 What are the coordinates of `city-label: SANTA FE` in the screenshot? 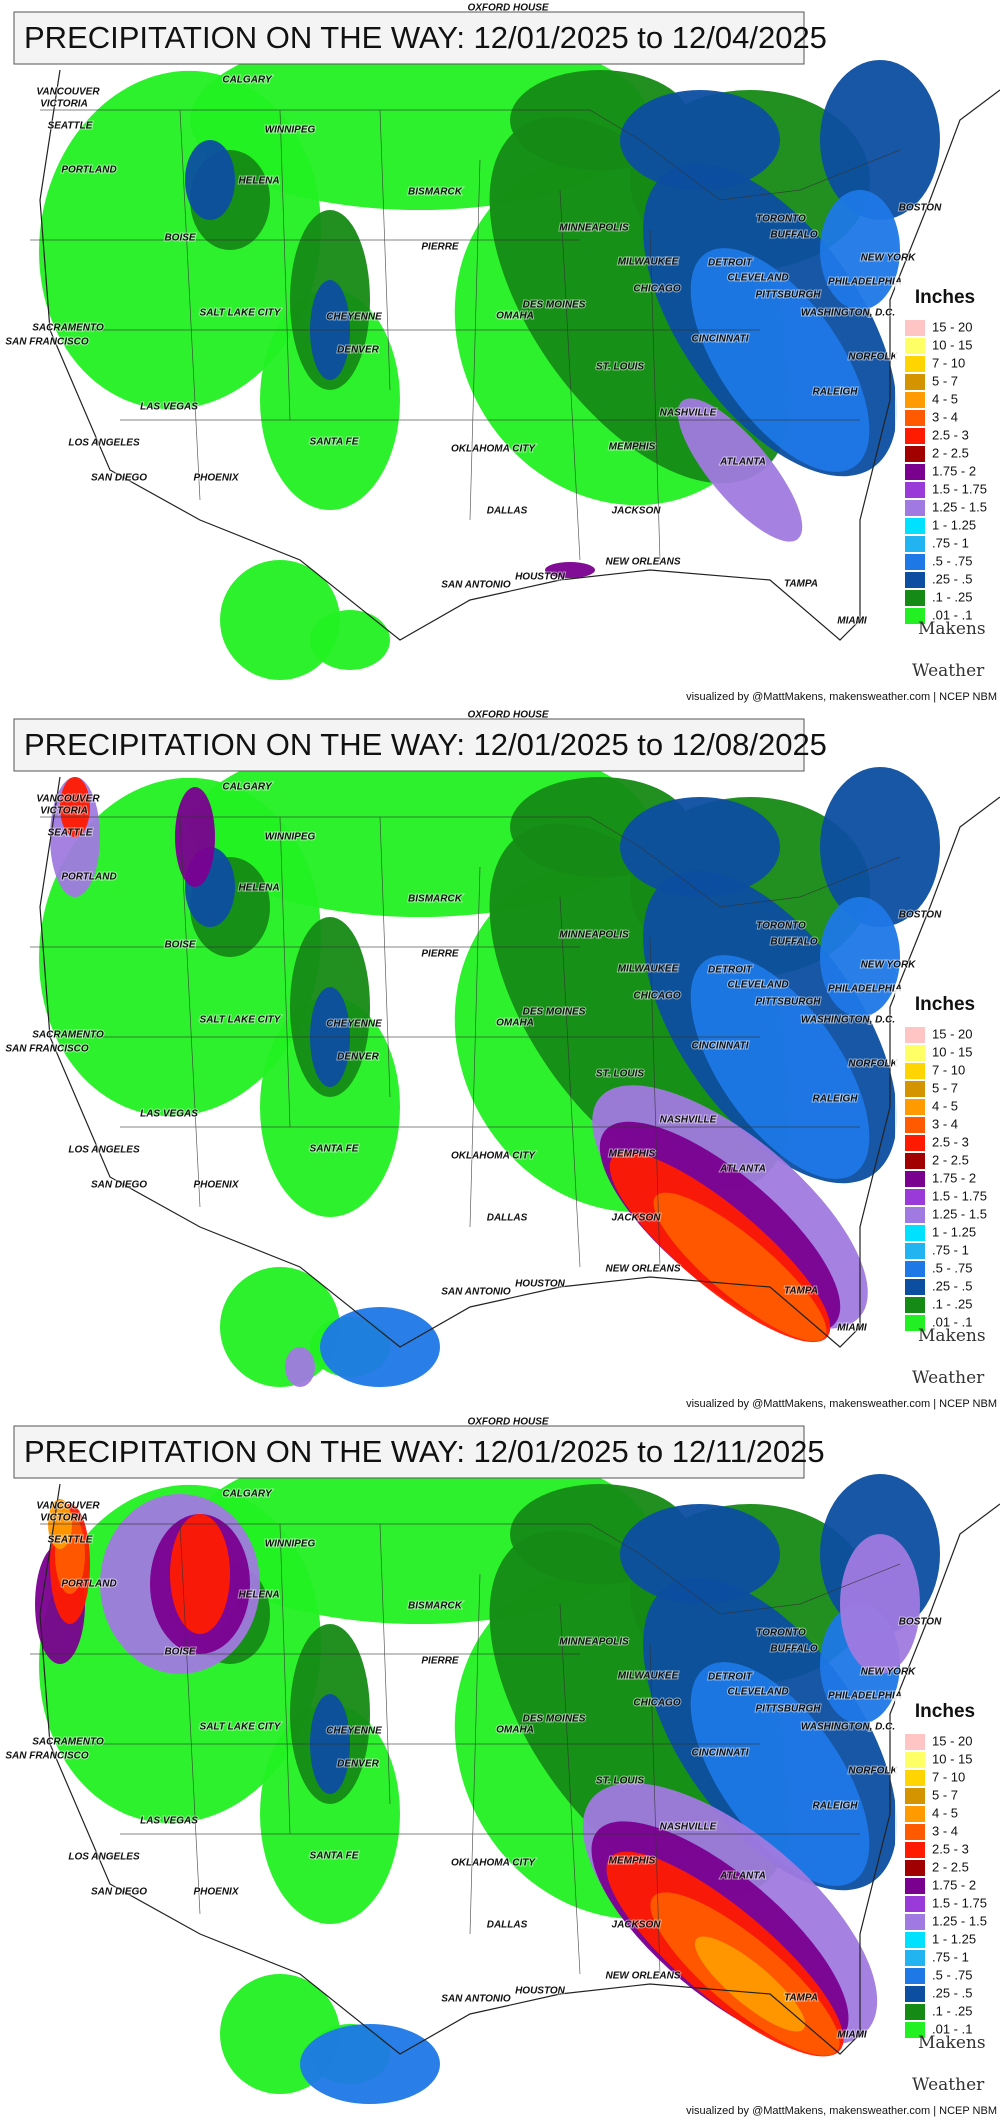 It's located at (334, 442).